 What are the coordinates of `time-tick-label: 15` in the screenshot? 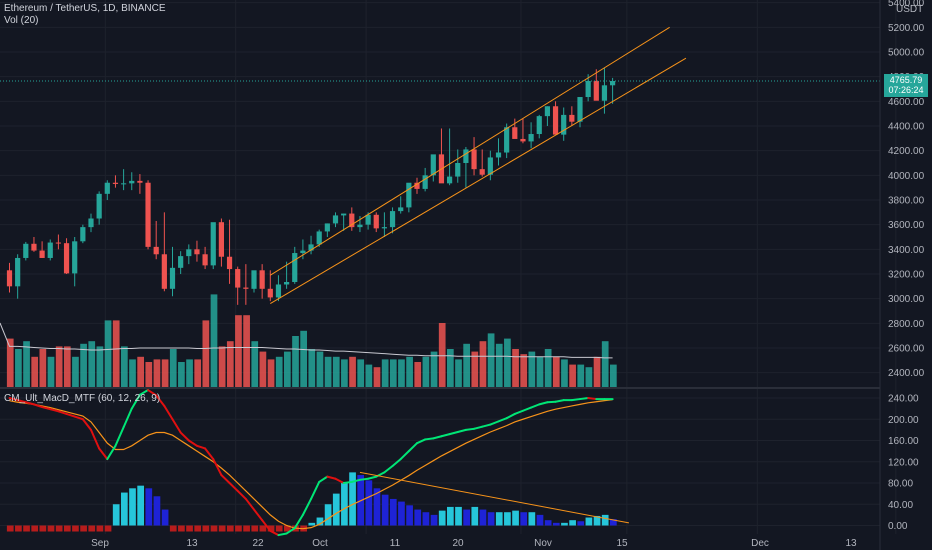 It's located at (622, 543).